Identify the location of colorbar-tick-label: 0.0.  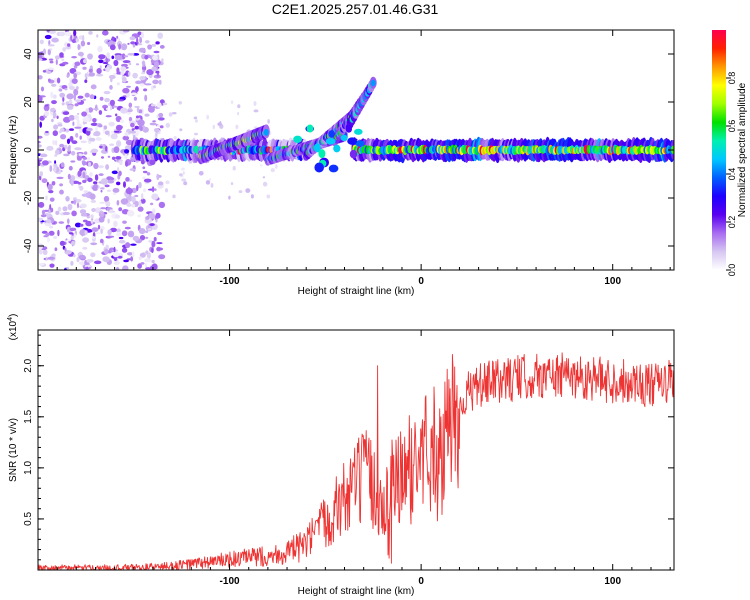
(732, 270).